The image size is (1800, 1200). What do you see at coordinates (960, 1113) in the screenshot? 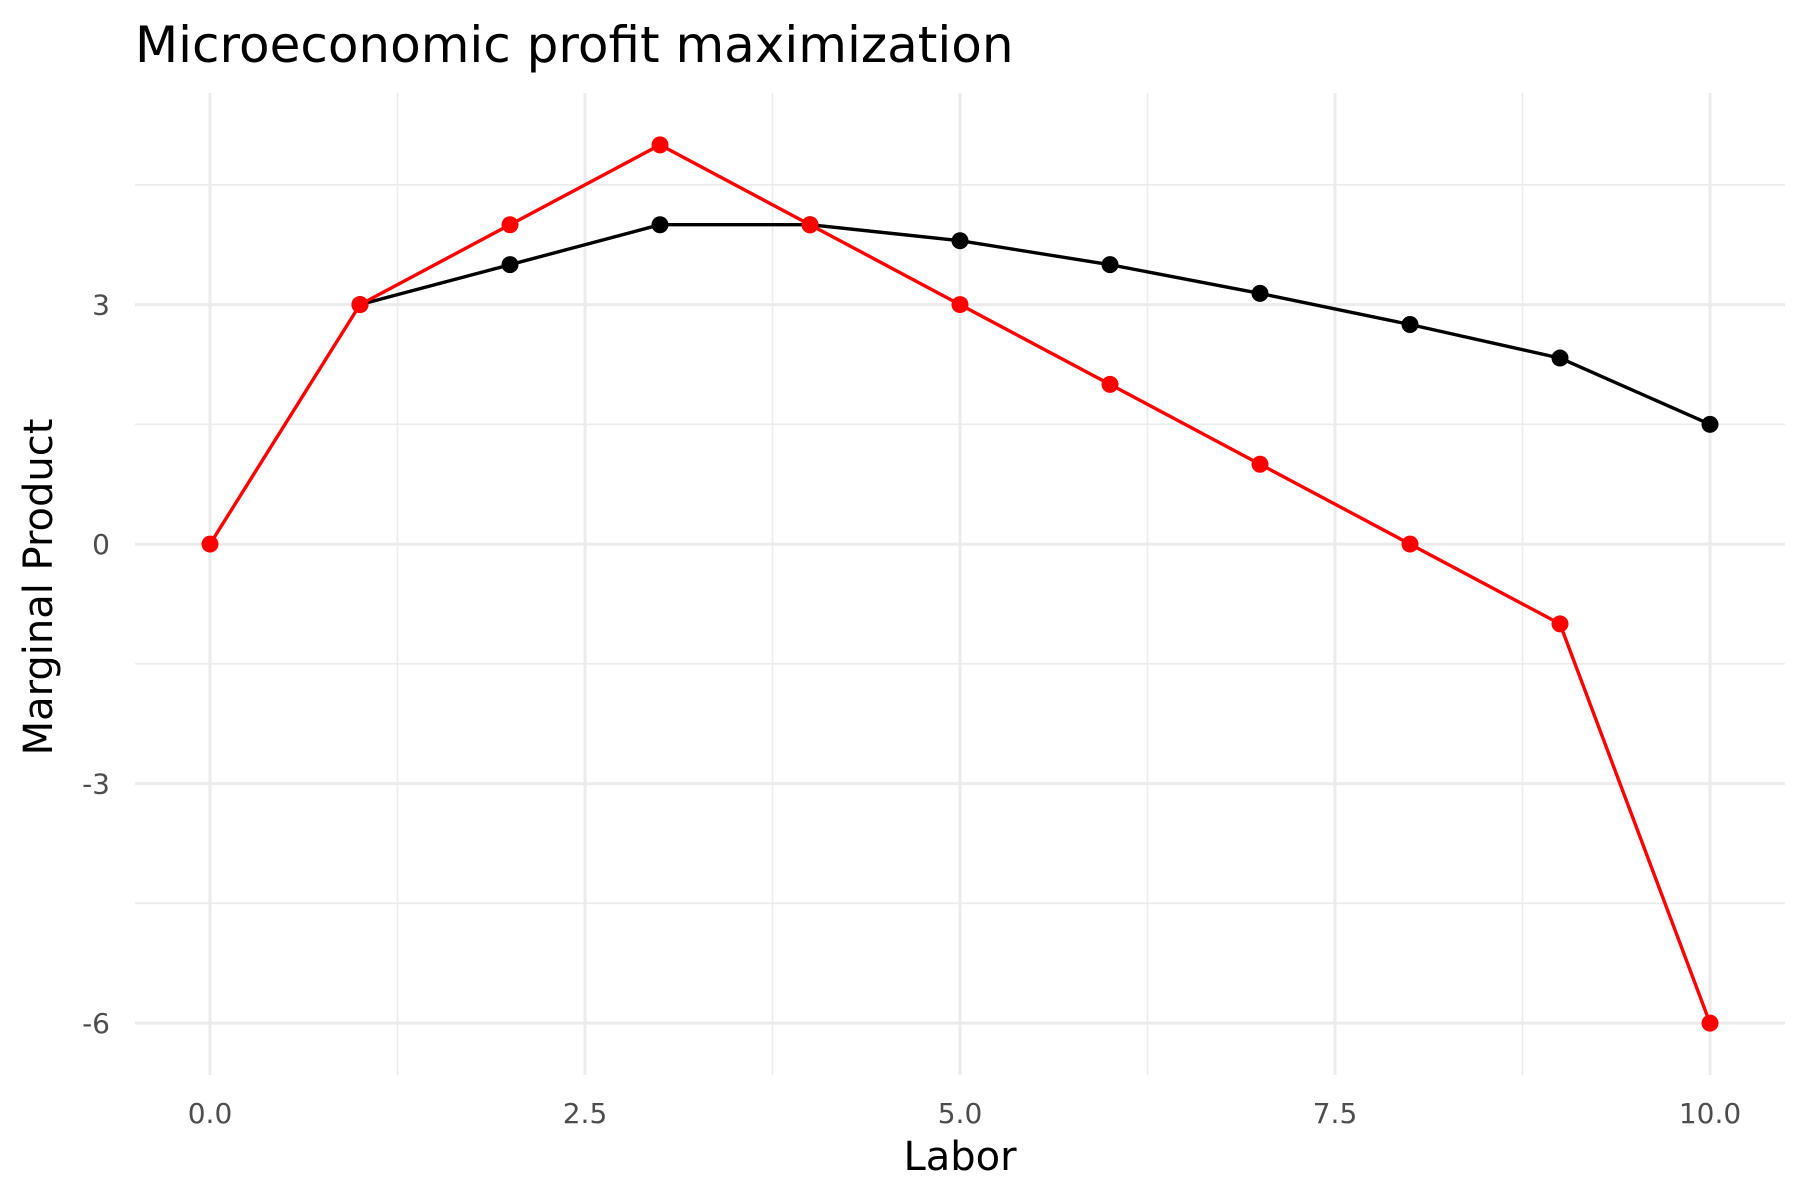
I see `x-tick-label-2: 5.0` at bounding box center [960, 1113].